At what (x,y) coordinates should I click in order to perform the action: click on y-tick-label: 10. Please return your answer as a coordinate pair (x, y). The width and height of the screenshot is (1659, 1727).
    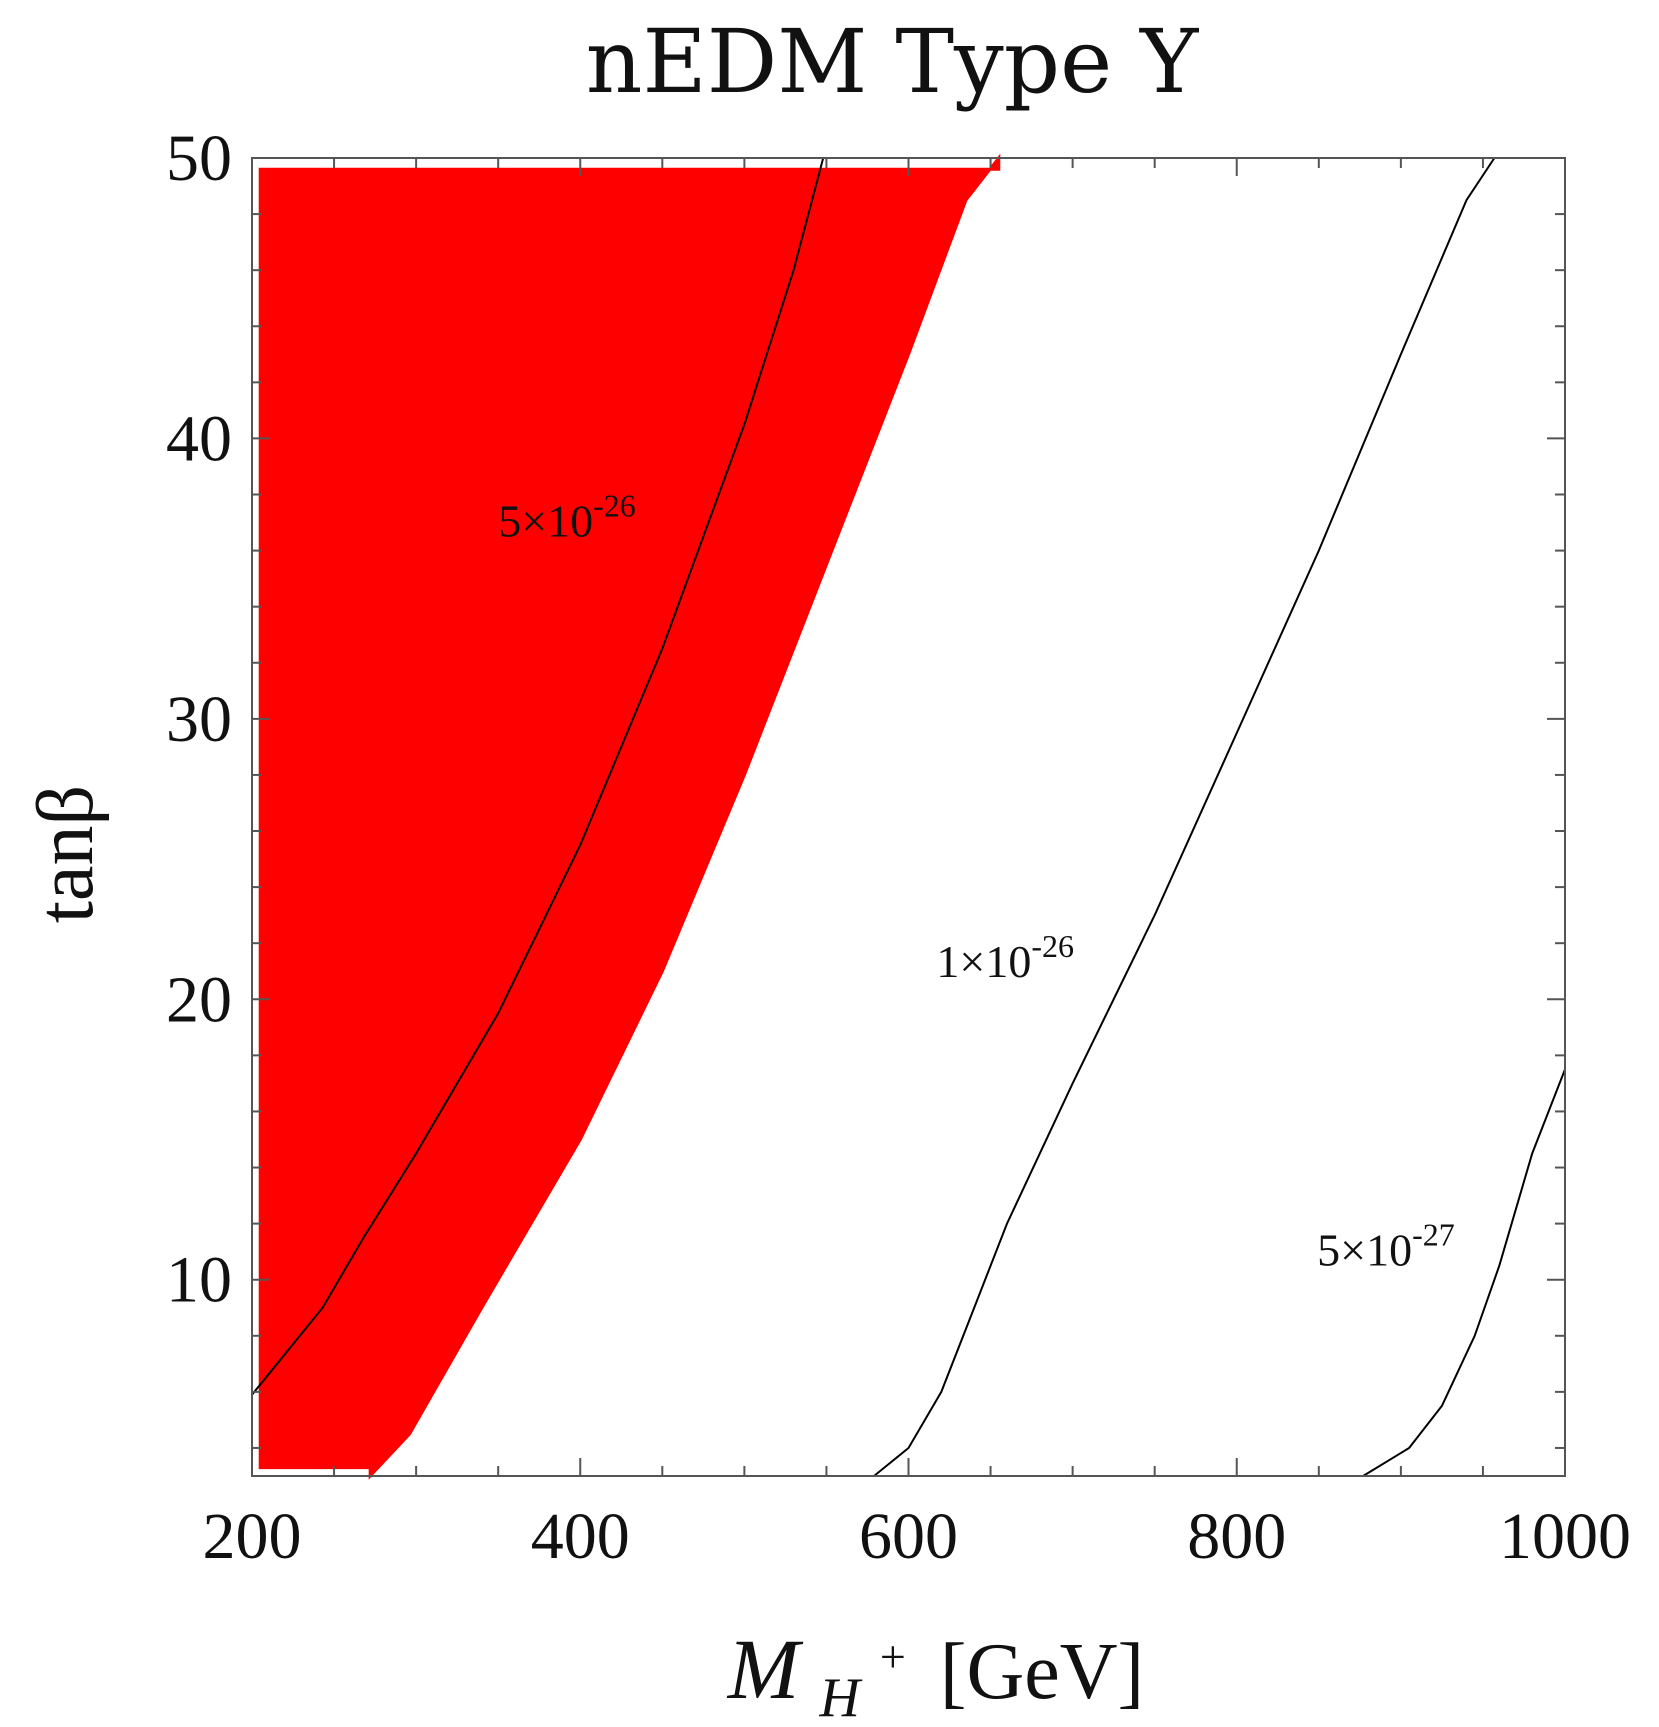
    Looking at the image, I should click on (199, 1280).